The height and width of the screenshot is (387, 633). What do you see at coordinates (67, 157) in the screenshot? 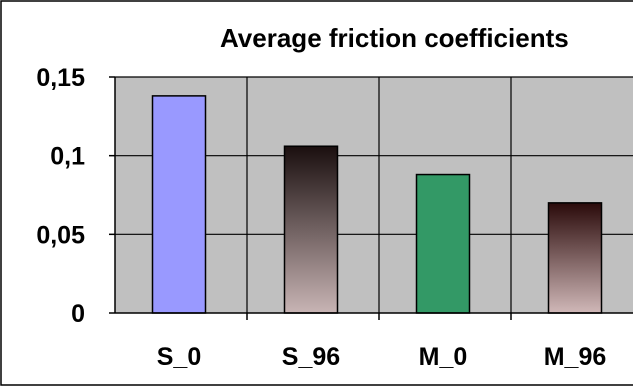
I see `y-tick-label: 0,1` at bounding box center [67, 157].